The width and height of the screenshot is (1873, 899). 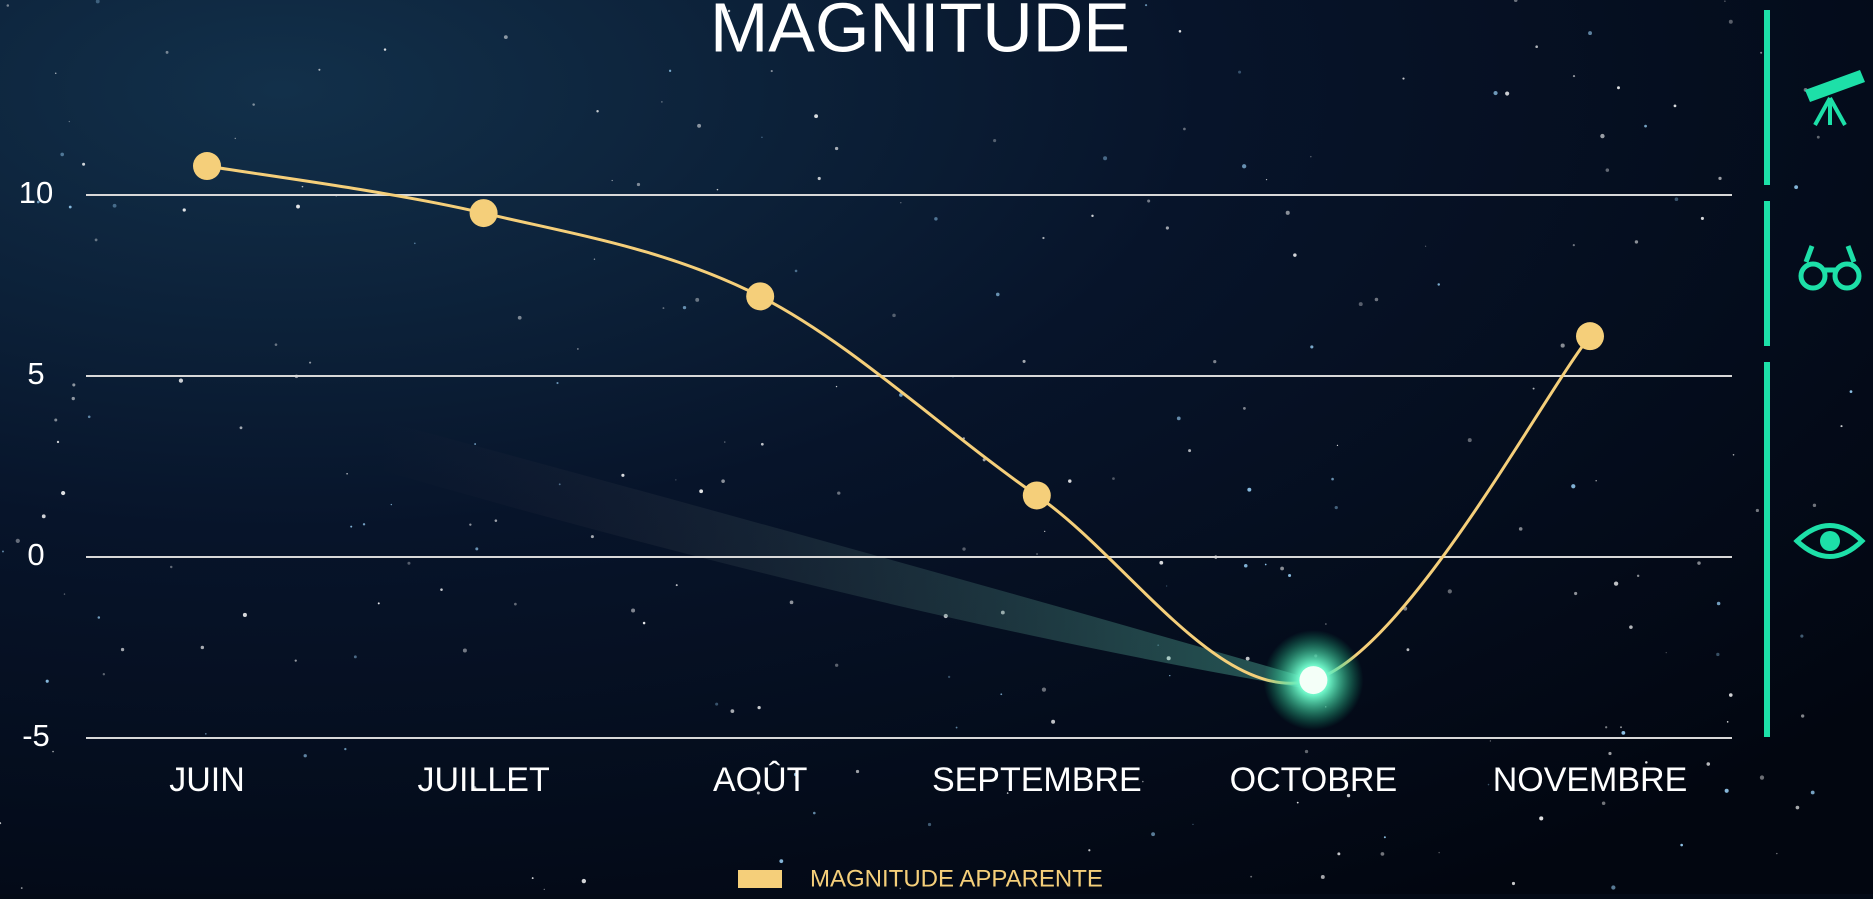 I want to click on x-tick-label: NOVEMBRE, so click(x=1590, y=780).